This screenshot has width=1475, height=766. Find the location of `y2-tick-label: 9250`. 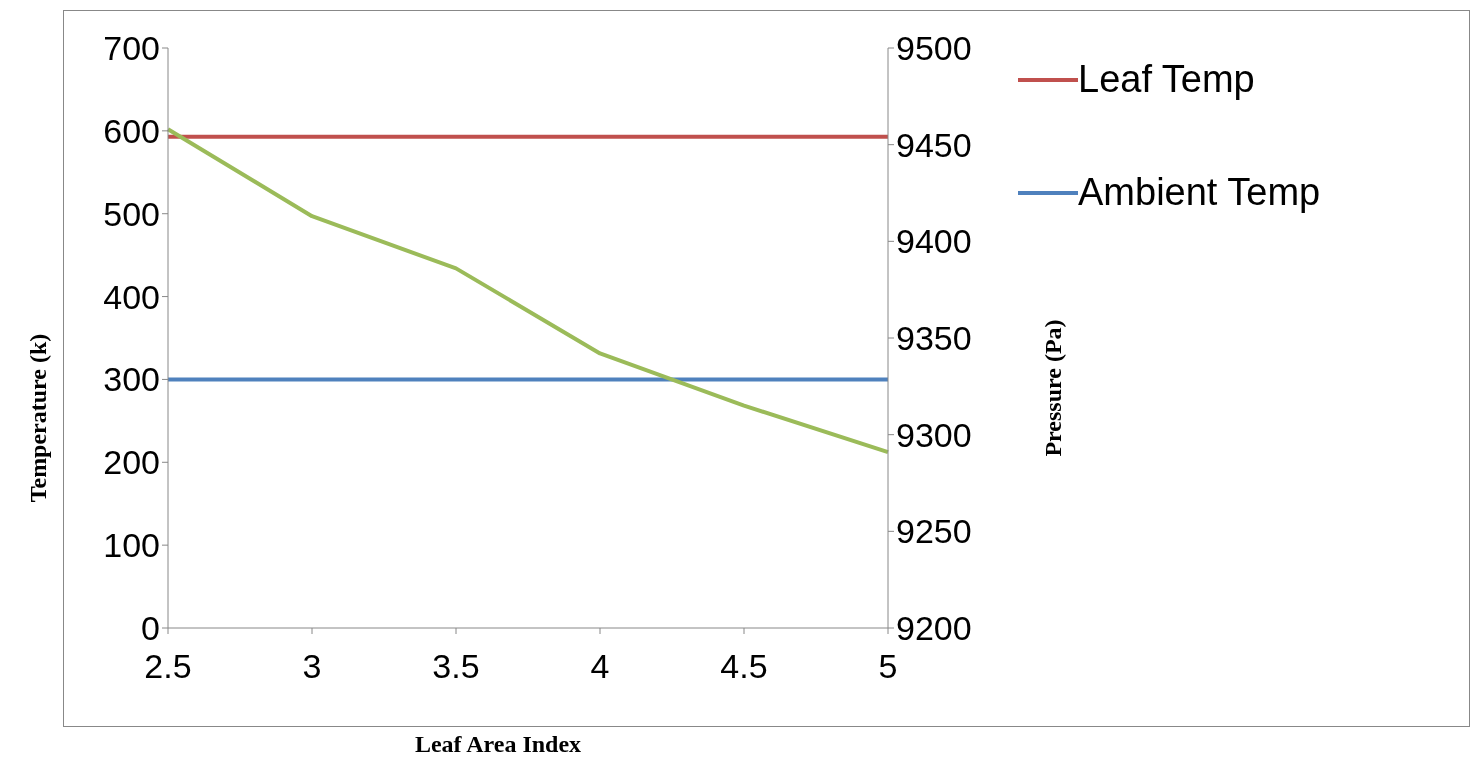

y2-tick-label: 9250 is located at coordinates (934, 531).